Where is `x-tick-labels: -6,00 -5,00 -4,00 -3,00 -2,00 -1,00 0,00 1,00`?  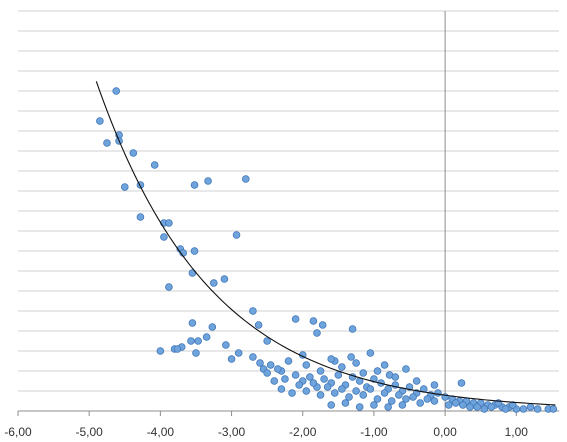 x-tick-labels: -6,00 -5,00 -4,00 -3,00 -2,00 -1,00 0,00 1,00 is located at coordinates (266, 425).